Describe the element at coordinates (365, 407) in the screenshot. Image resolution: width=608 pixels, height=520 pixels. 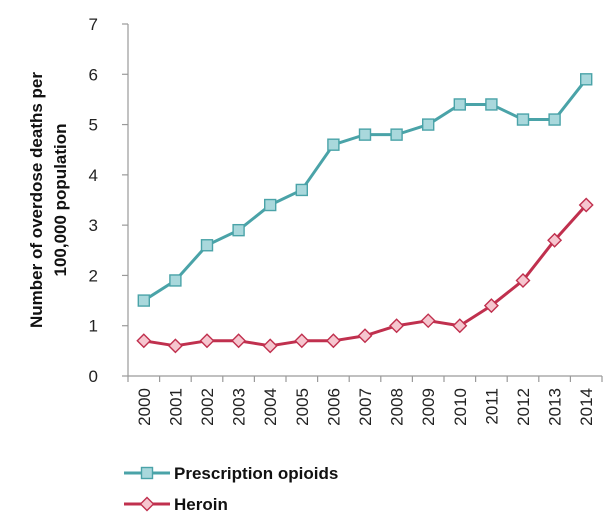
I see `x-tick-label: 2007` at that location.